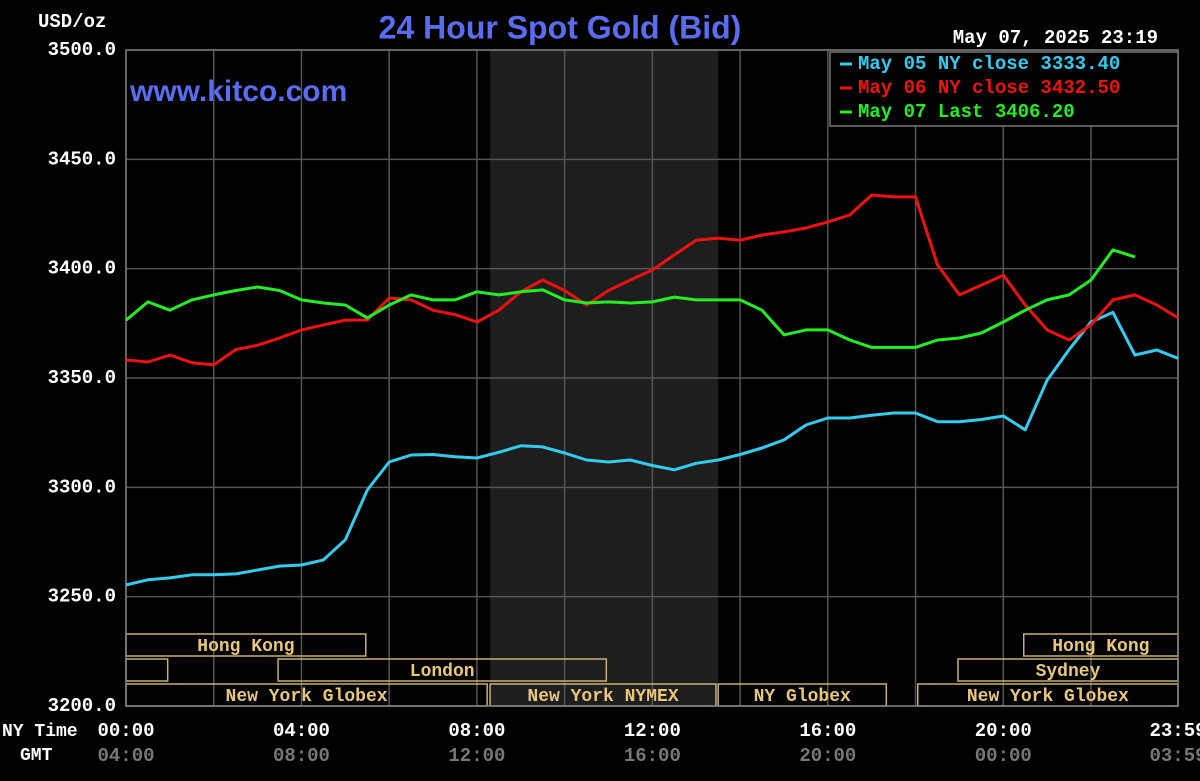 This screenshot has width=1200, height=781. I want to click on legend-box, so click(1004, 89).